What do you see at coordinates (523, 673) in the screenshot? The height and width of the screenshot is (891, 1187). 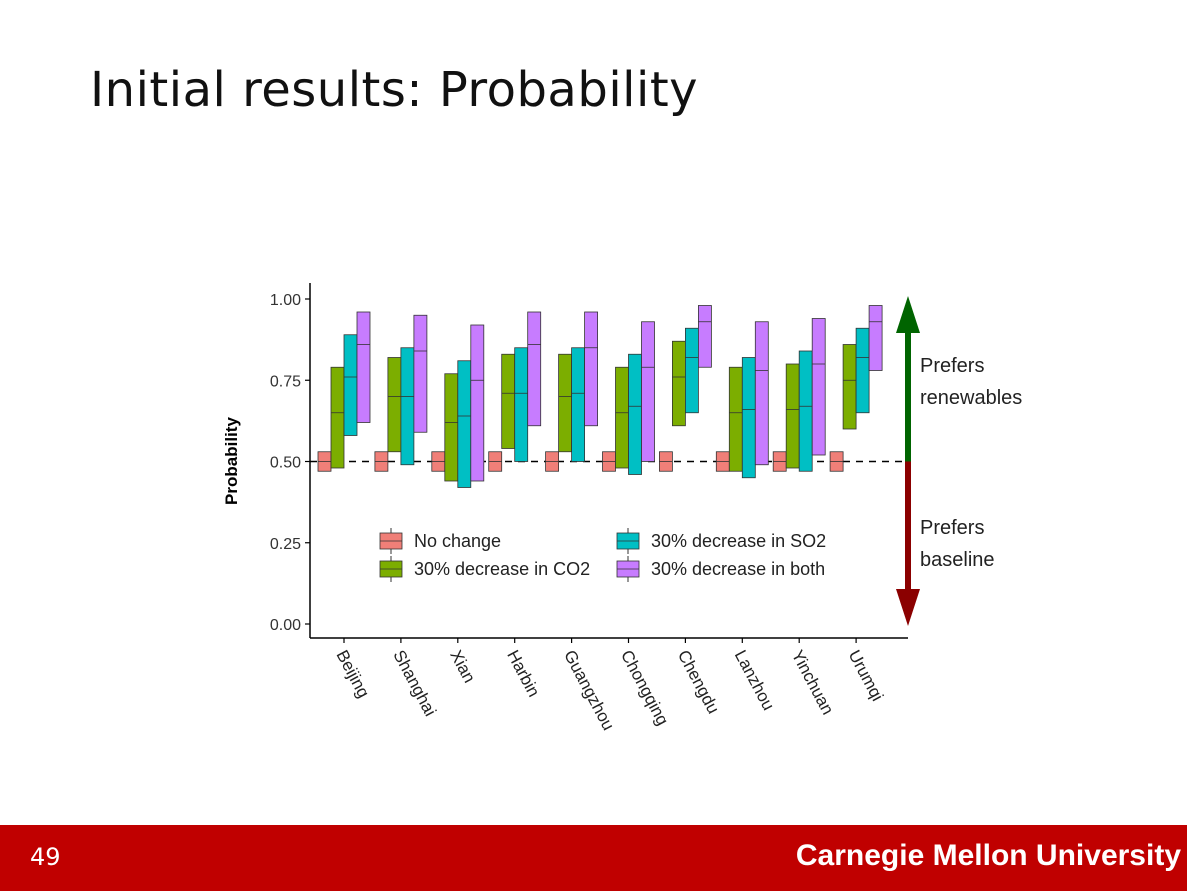 I see `x-tick-label: Harbin` at bounding box center [523, 673].